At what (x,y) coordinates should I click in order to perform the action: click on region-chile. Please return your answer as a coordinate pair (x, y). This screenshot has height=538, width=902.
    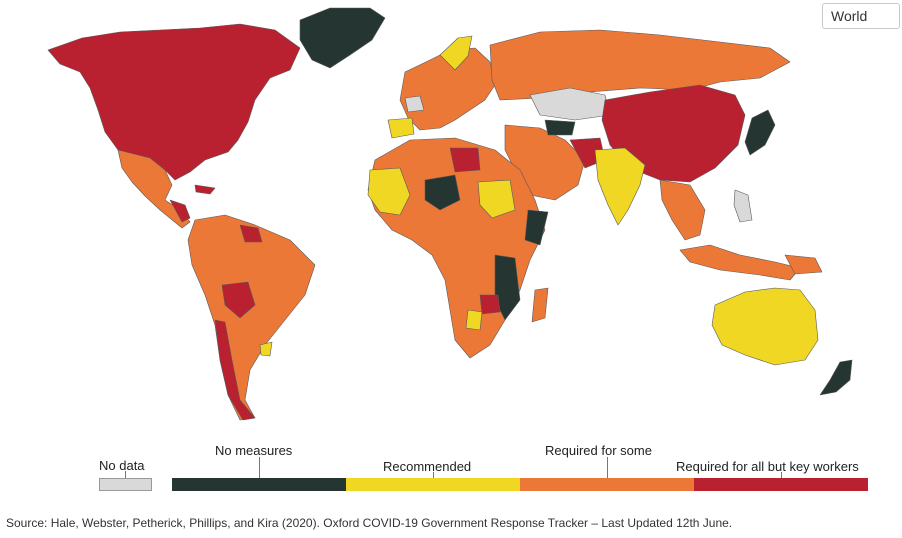
    Looking at the image, I should click on (235, 370).